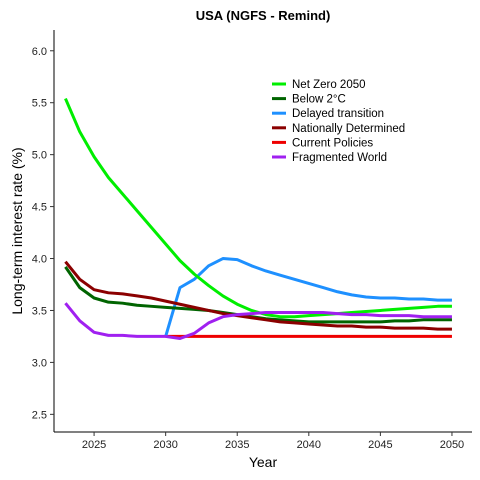 This screenshot has height=480, width=480. What do you see at coordinates (452, 445) in the screenshot?
I see `x-tick-label: 2050` at bounding box center [452, 445].